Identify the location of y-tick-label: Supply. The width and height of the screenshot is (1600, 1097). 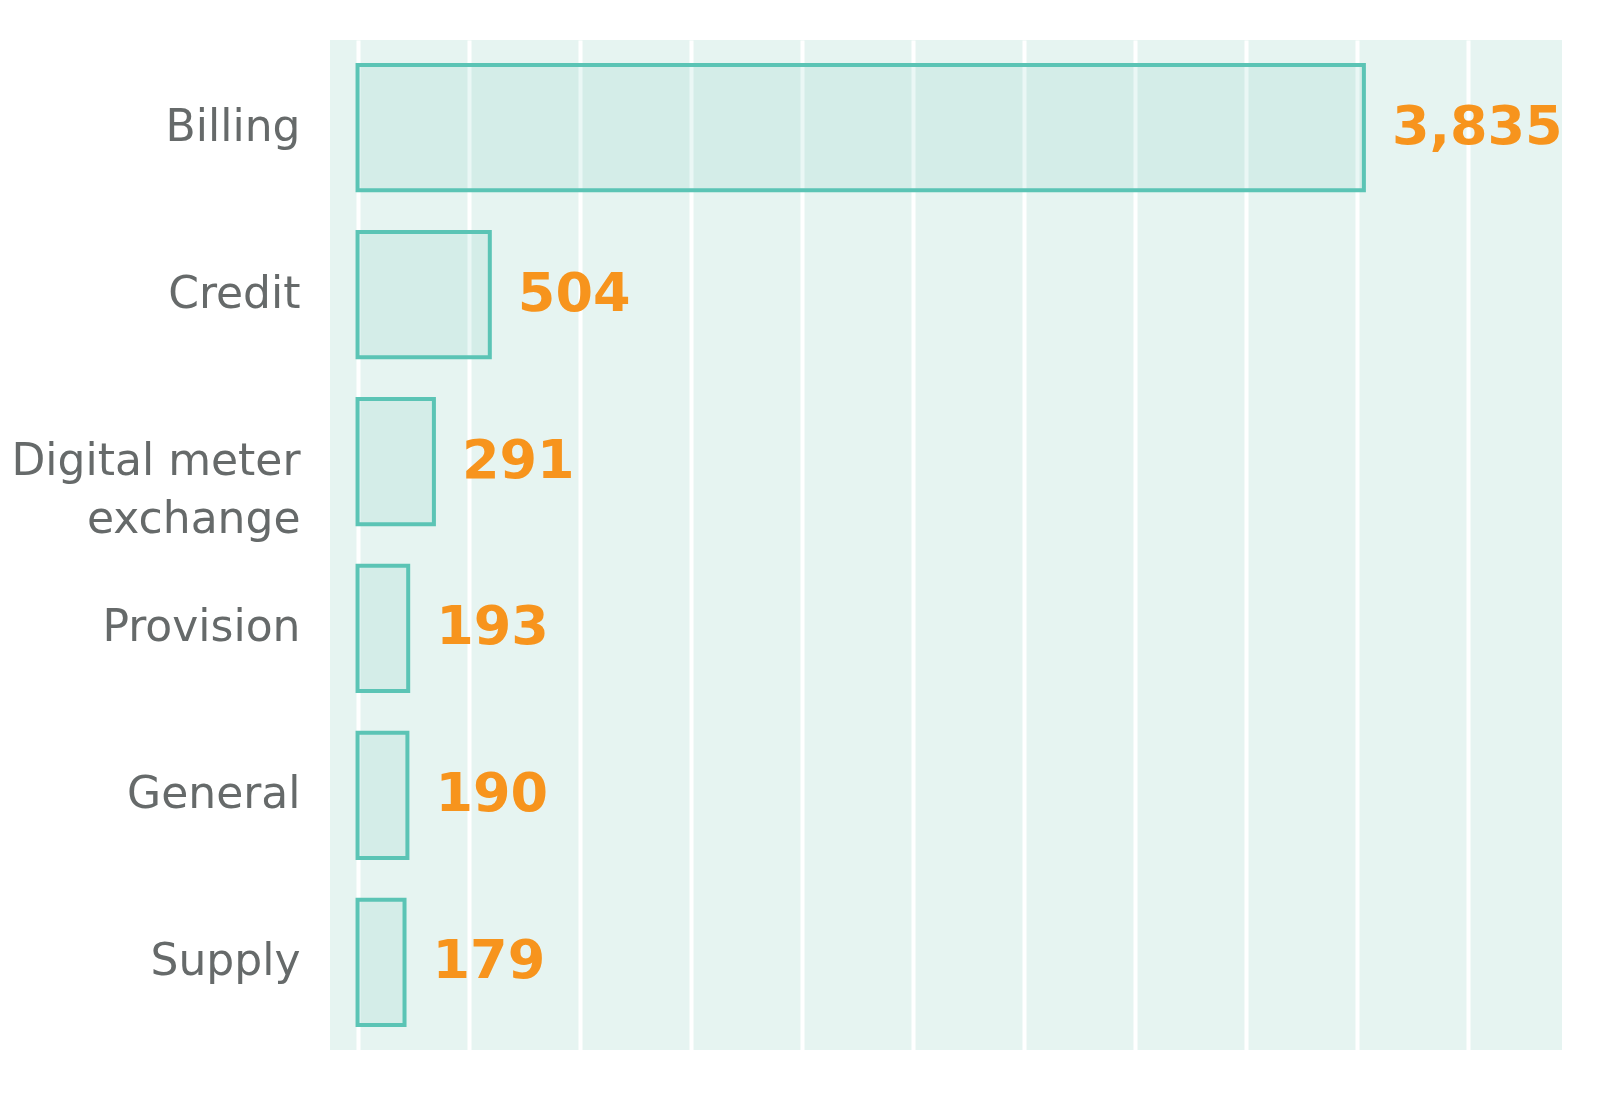
(225, 960).